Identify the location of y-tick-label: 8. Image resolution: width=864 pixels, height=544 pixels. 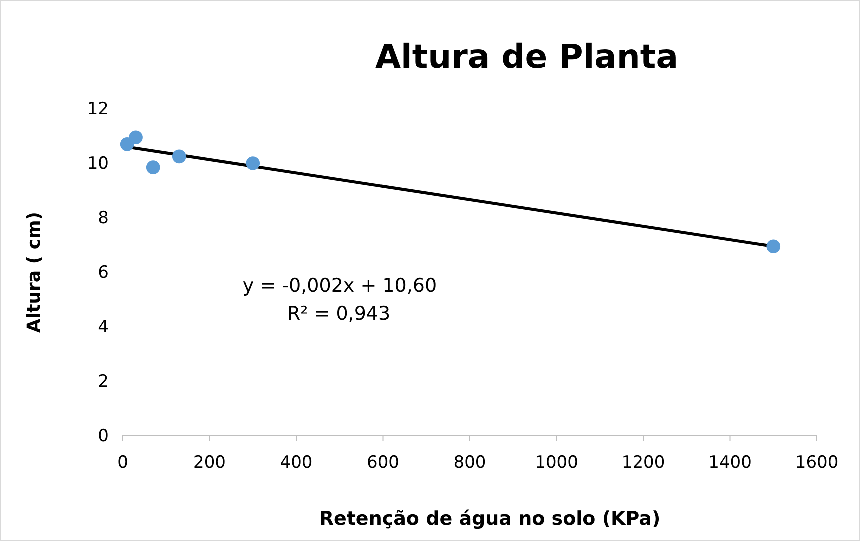
(103, 218).